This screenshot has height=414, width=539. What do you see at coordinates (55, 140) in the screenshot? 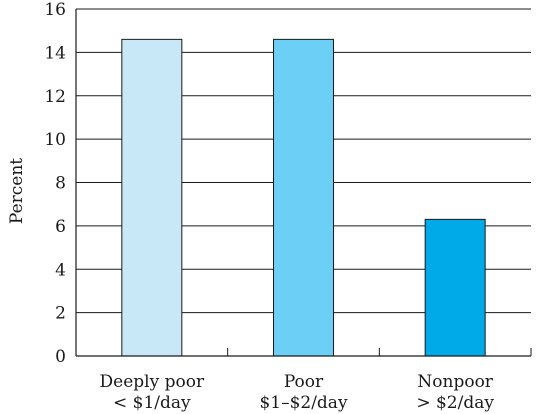
I see `y-tick-label: 10` at bounding box center [55, 140].